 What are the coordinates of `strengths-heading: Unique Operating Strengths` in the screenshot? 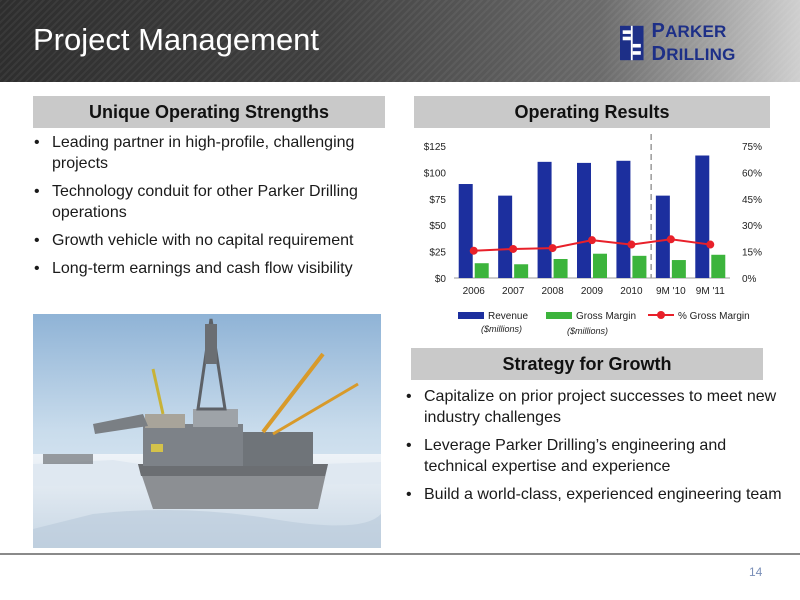 It's located at (209, 112).